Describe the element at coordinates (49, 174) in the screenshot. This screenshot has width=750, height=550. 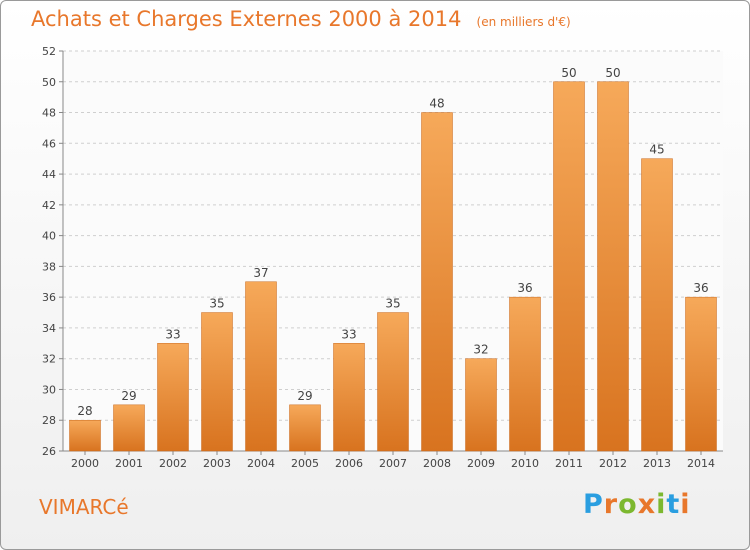
I see `y-tick-label: 44` at that location.